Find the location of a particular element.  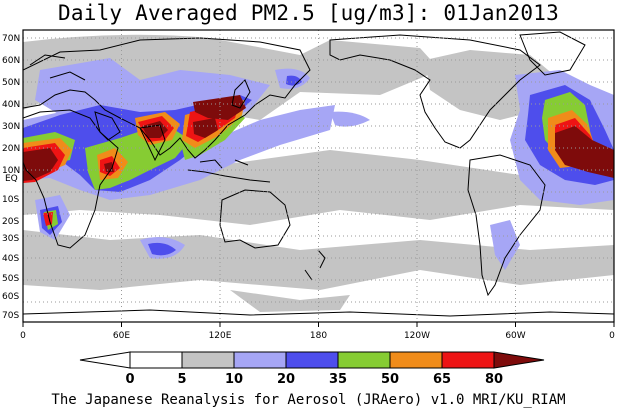

coast-greenland is located at coordinates (552, 53).